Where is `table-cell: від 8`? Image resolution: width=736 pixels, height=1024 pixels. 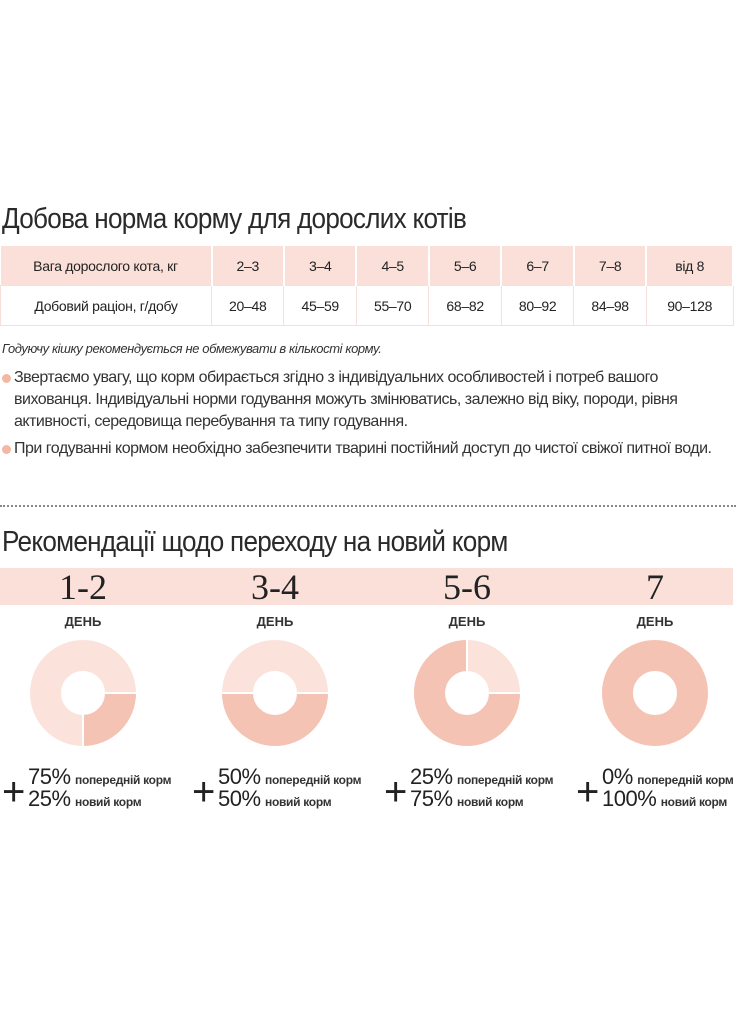
table-cell: від 8 is located at coordinates (689, 266).